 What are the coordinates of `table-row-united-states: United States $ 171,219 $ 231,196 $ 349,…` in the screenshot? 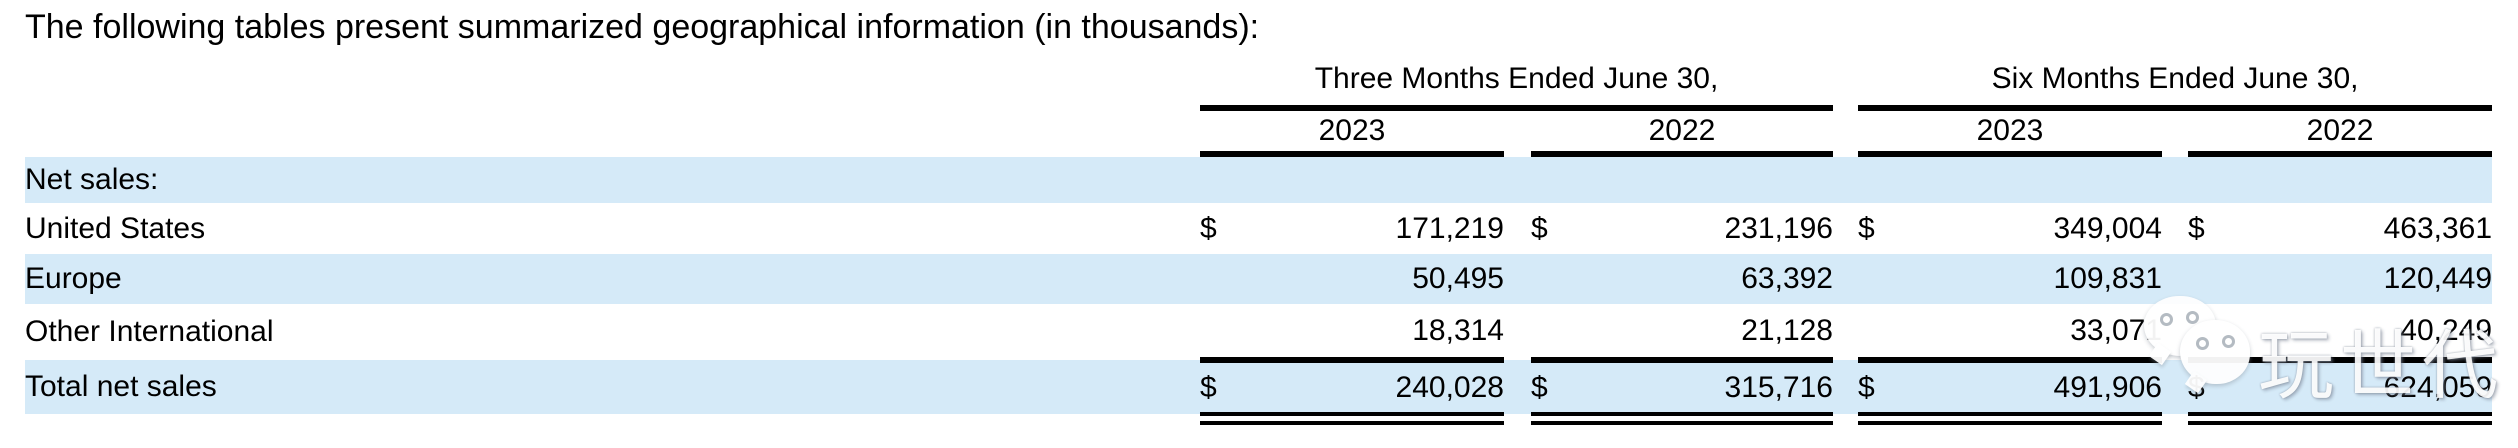 It's located at (1258, 228).